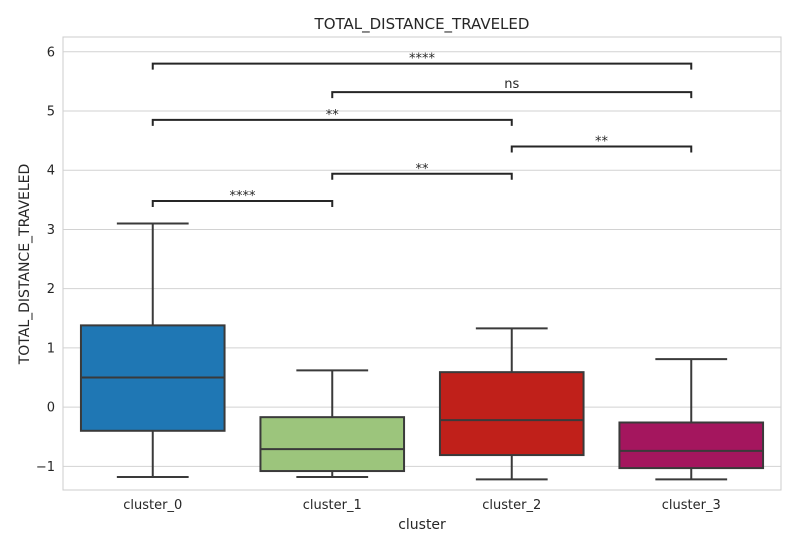  Describe the element at coordinates (45, 467) in the screenshot. I see `y-tick-label: −1` at that location.